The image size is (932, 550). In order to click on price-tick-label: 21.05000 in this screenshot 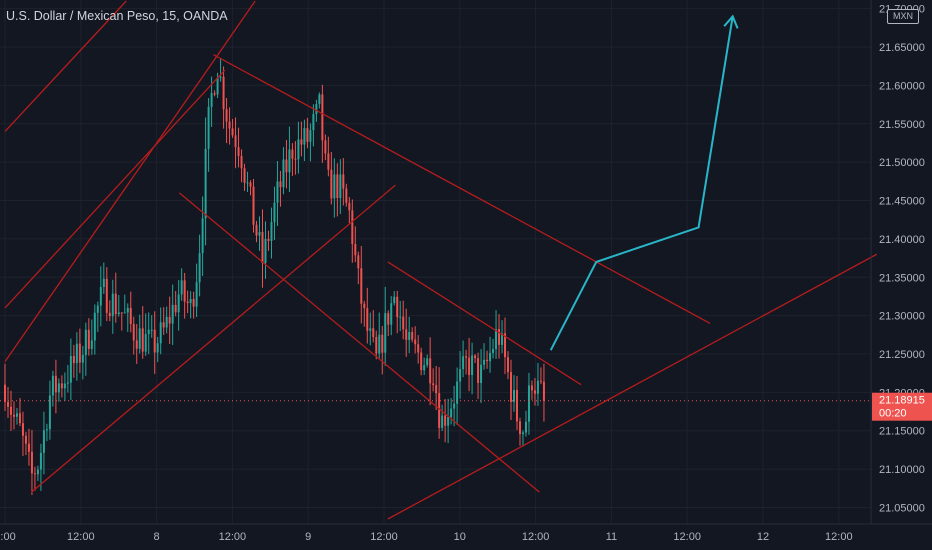, I will do `click(902, 508)`.